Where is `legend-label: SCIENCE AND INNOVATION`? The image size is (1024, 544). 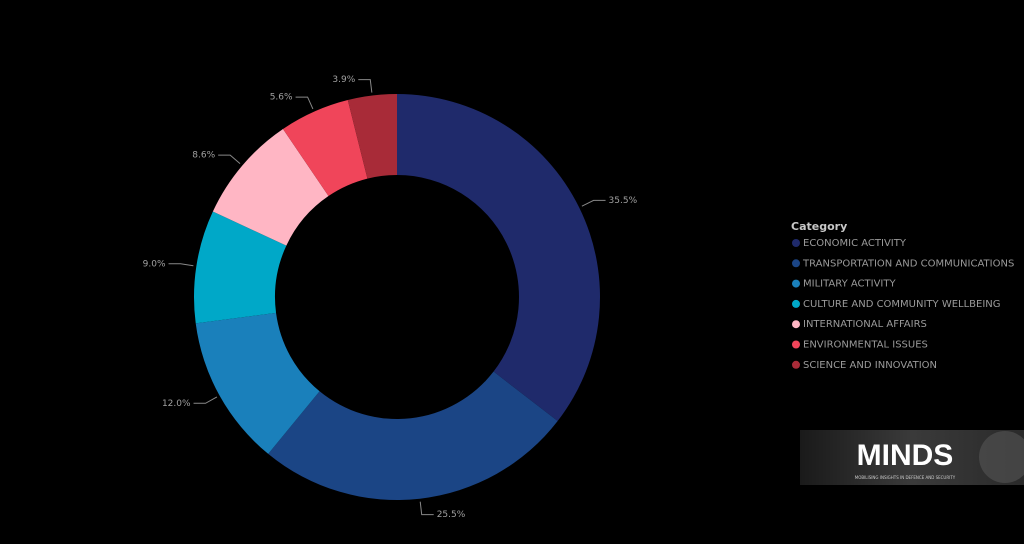 legend-label: SCIENCE AND INNOVATION is located at coordinates (870, 365).